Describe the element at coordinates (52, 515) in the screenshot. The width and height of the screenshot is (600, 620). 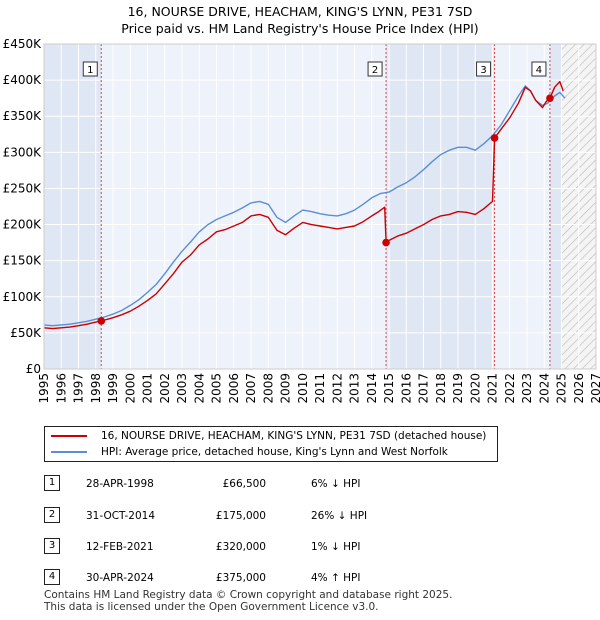
I see `sale-number-badge: 2` at that location.